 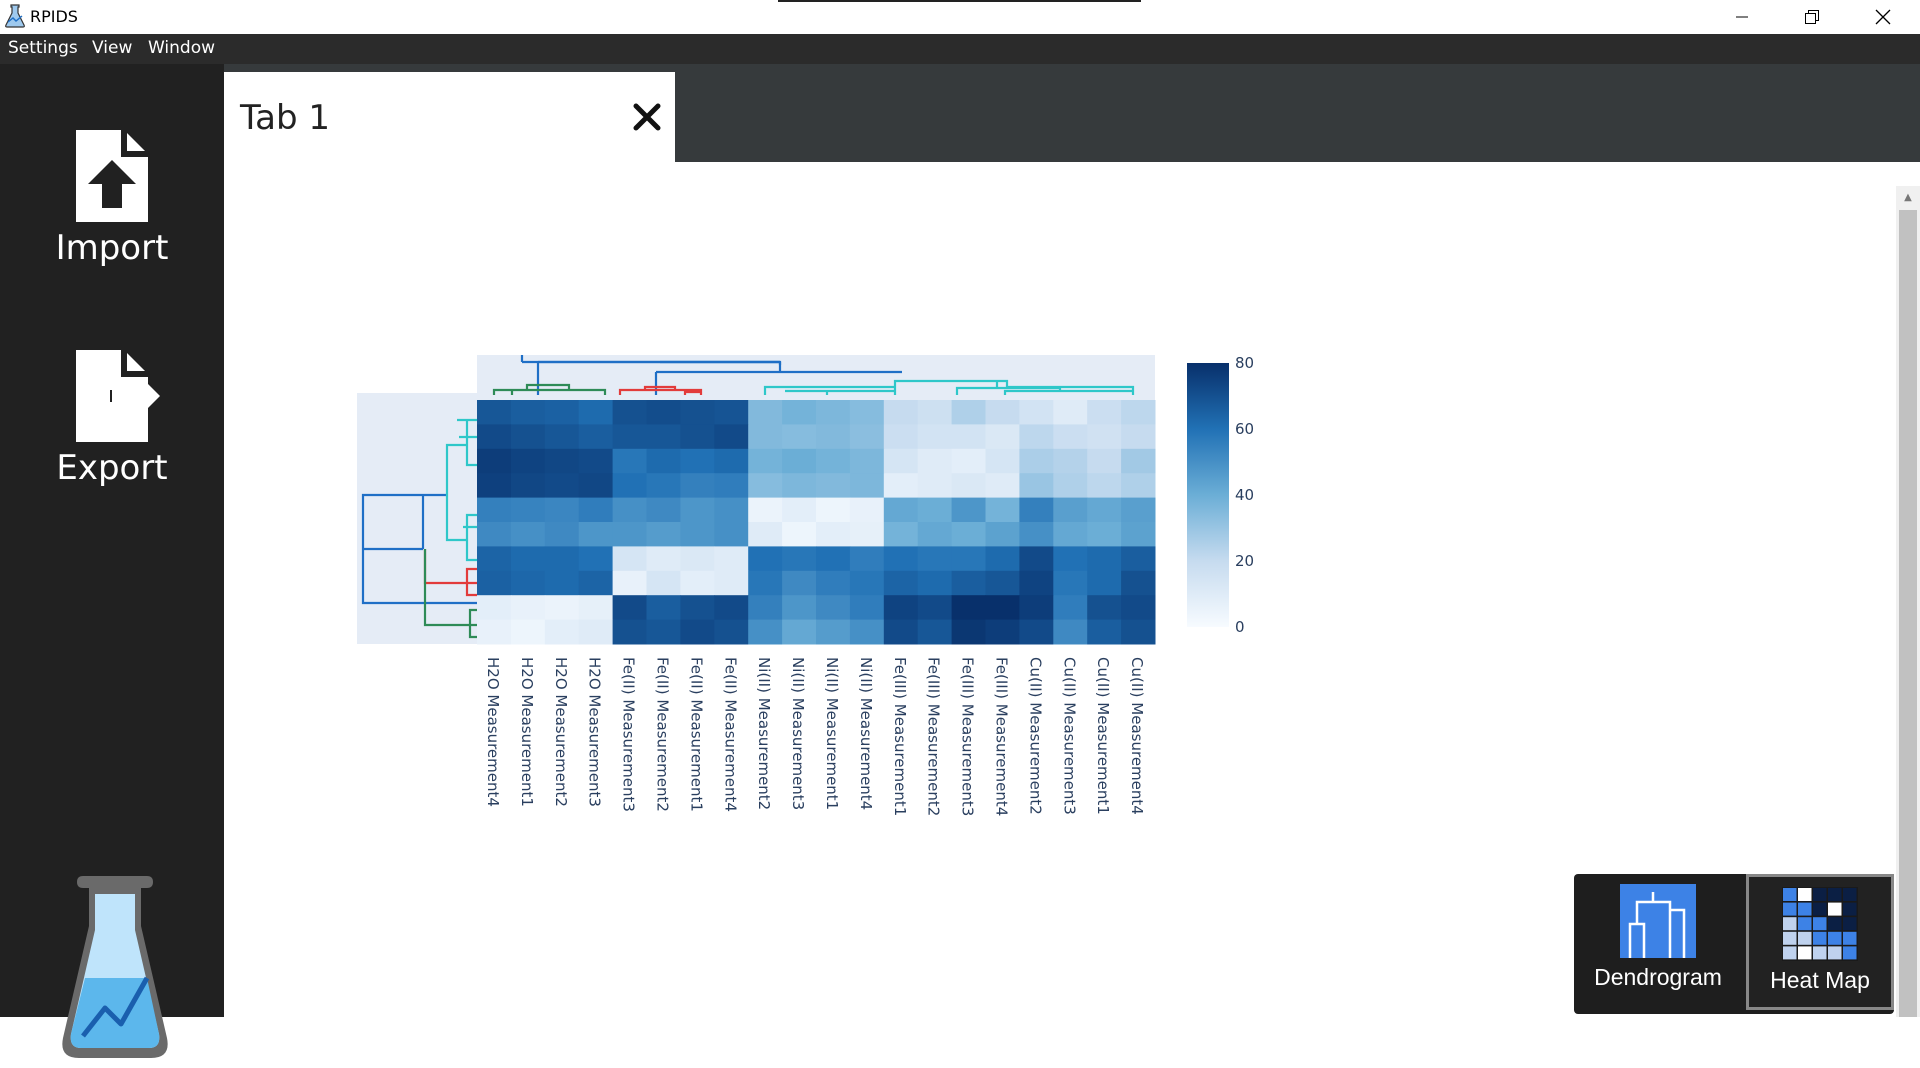 I want to click on flask-icon, so click(x=15, y=16).